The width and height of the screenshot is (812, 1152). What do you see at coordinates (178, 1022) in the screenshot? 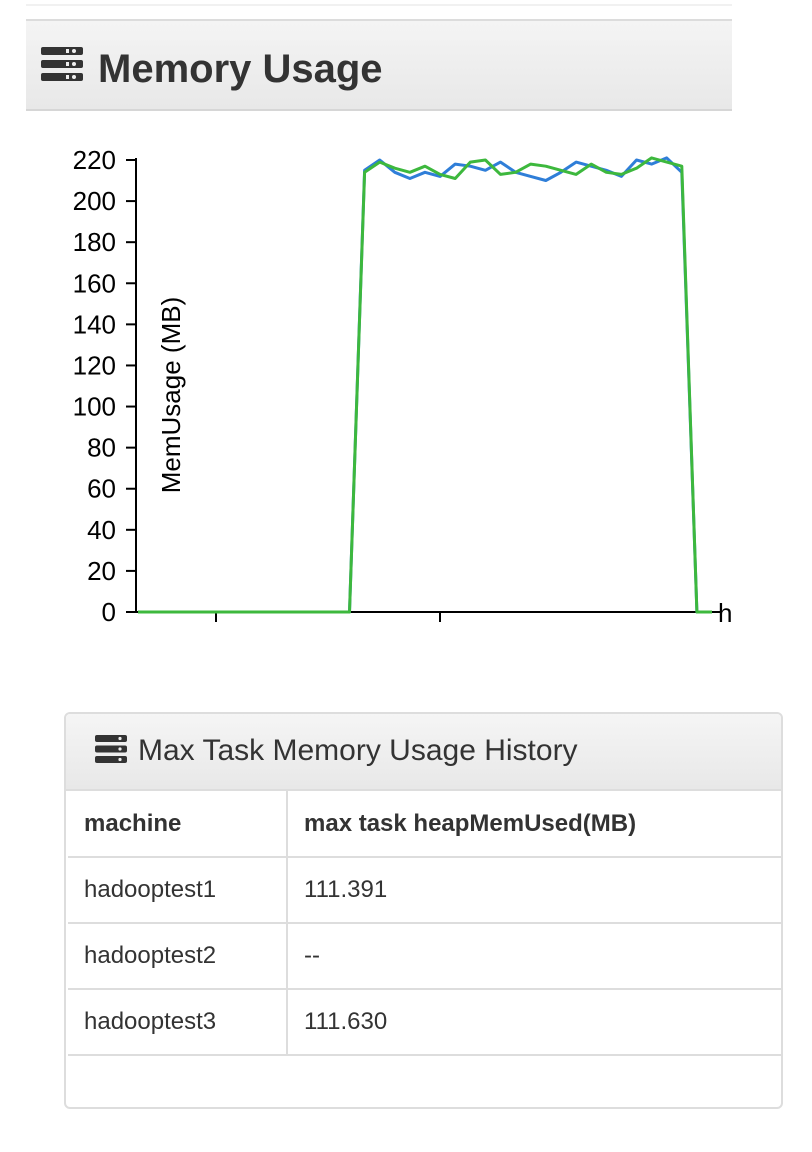
I see `machine-cell: hadooptest3` at bounding box center [178, 1022].